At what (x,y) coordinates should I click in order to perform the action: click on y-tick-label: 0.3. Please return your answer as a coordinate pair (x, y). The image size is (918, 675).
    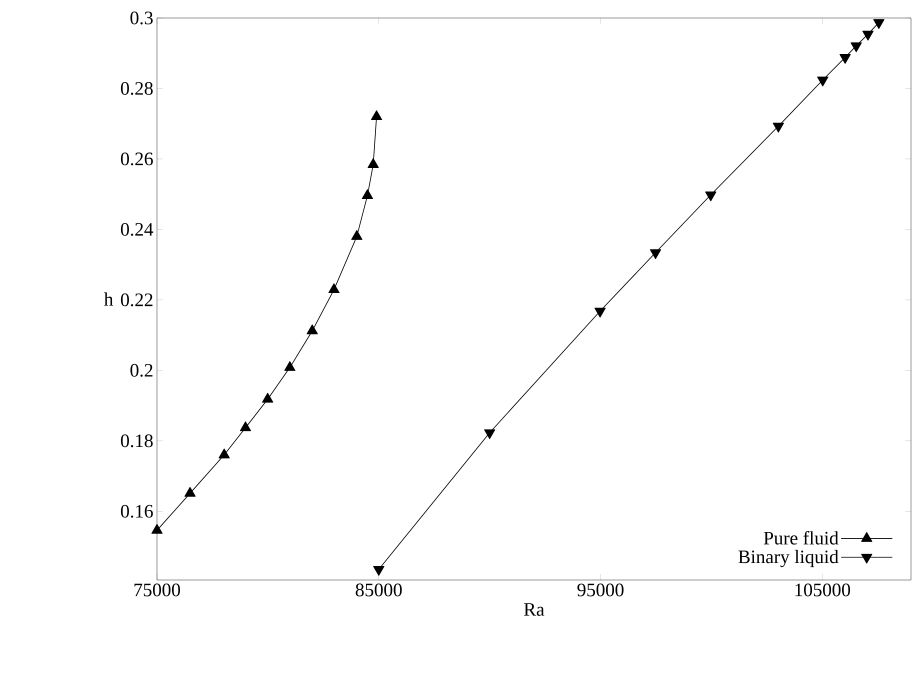
    Looking at the image, I should click on (141, 18).